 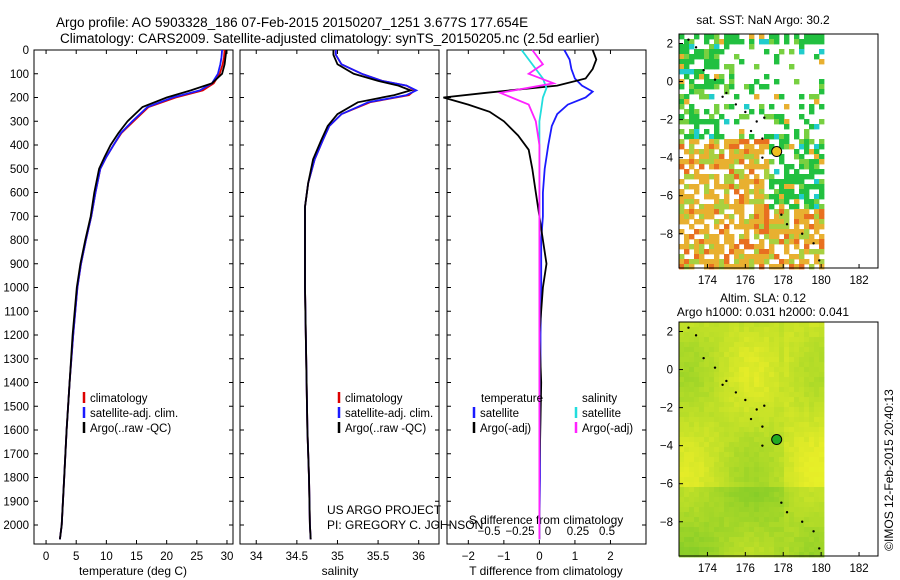 I want to click on depth-tick-label: 800, so click(x=19, y=241).